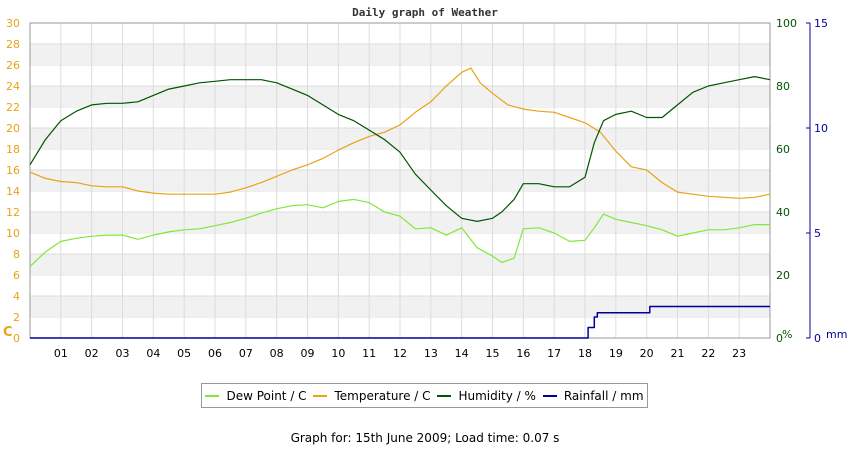 The height and width of the screenshot is (450, 850). What do you see at coordinates (16, 254) in the screenshot?
I see `left-tick-label: 8` at bounding box center [16, 254].